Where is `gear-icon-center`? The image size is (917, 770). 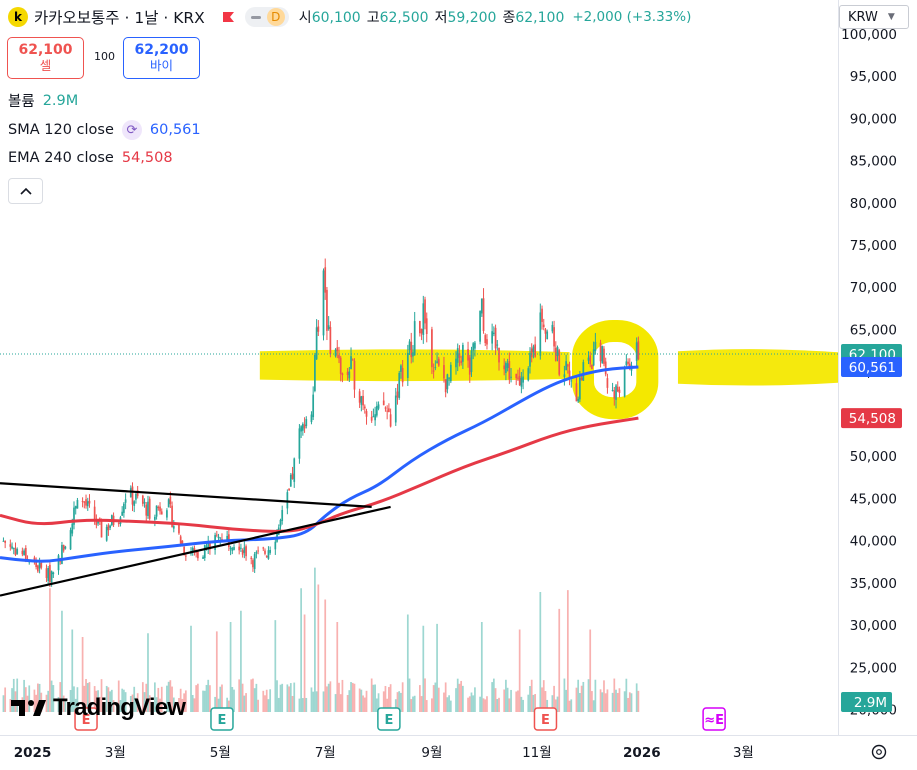
gear-icon-center is located at coordinates (879, 752).